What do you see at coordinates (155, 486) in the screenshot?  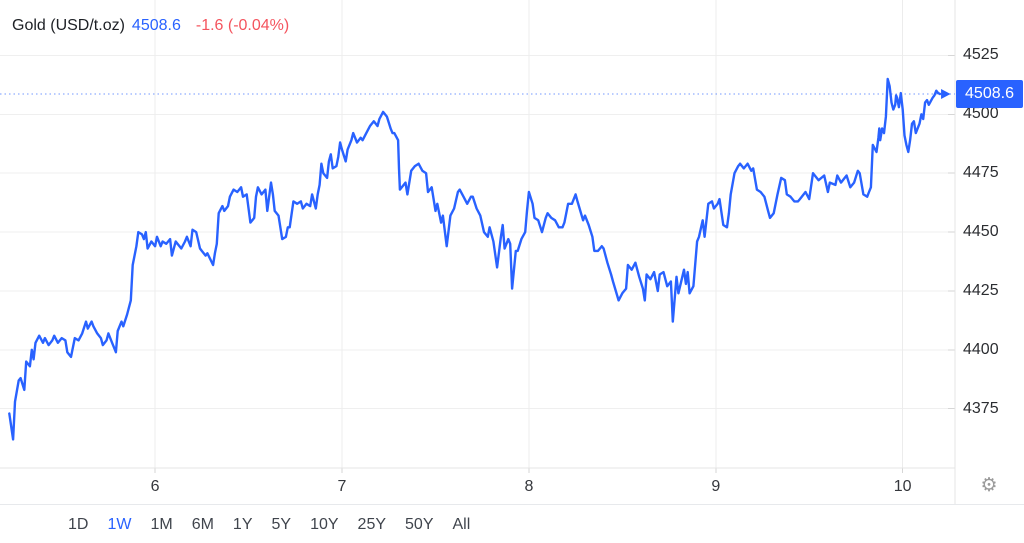 I see `x-axis-label: 6` at bounding box center [155, 486].